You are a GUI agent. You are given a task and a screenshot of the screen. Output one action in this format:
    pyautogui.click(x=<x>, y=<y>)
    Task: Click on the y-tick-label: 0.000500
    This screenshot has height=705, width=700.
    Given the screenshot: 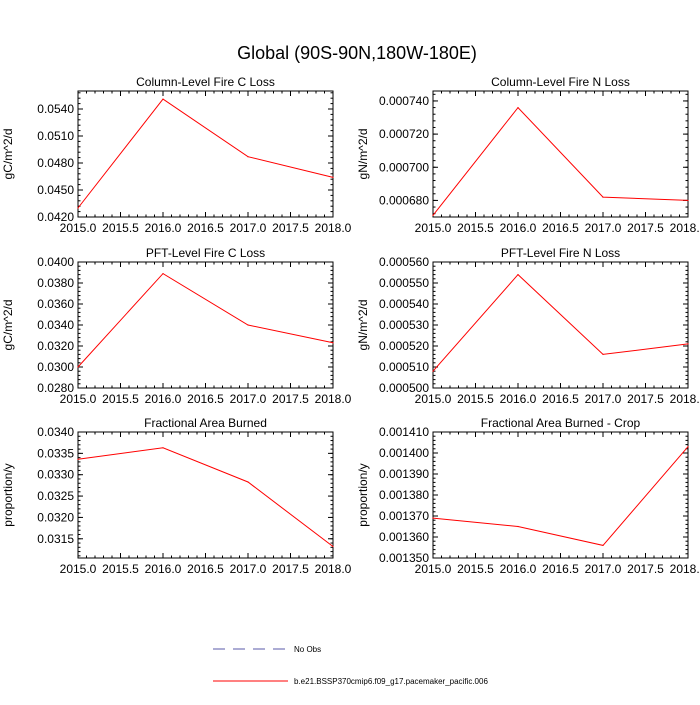 What is the action you would take?
    pyautogui.click(x=404, y=388)
    